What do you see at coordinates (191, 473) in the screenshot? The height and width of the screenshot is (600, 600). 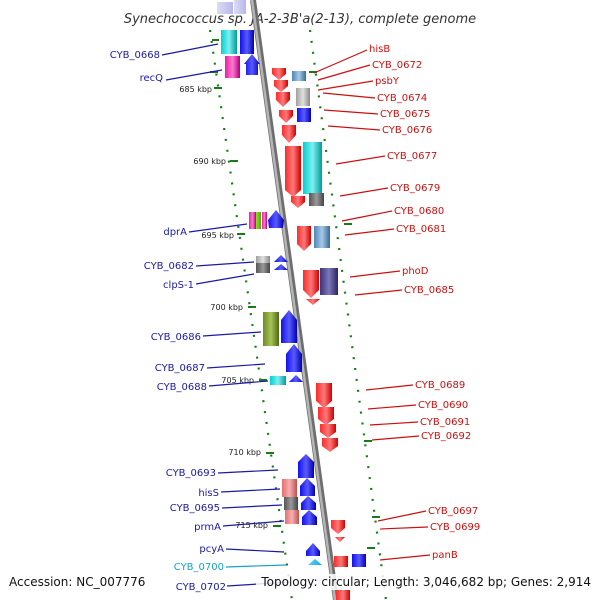 I see `gene-label: CYB_0693` at bounding box center [191, 473].